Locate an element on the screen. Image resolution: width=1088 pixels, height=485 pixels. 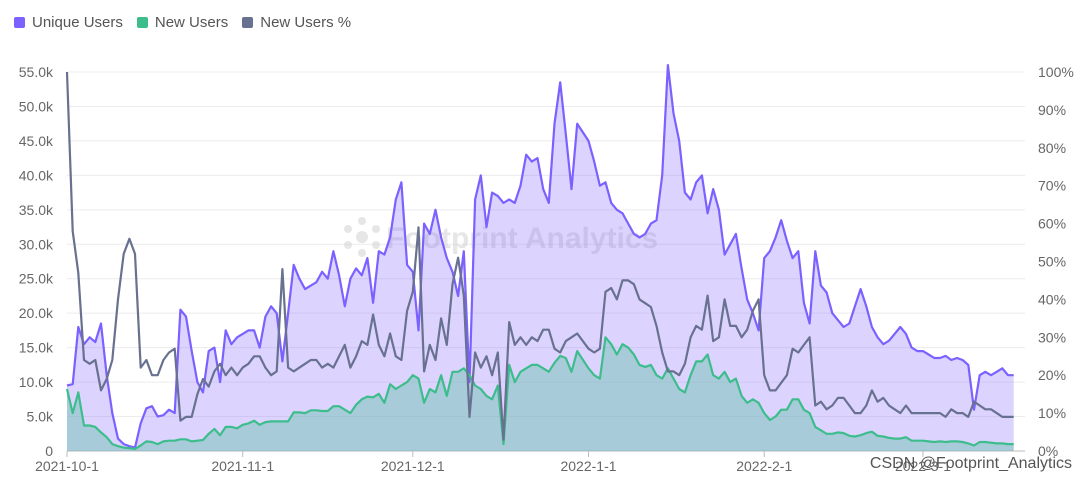
left-axis-tick-label: 55.0k is located at coordinates (36, 72).